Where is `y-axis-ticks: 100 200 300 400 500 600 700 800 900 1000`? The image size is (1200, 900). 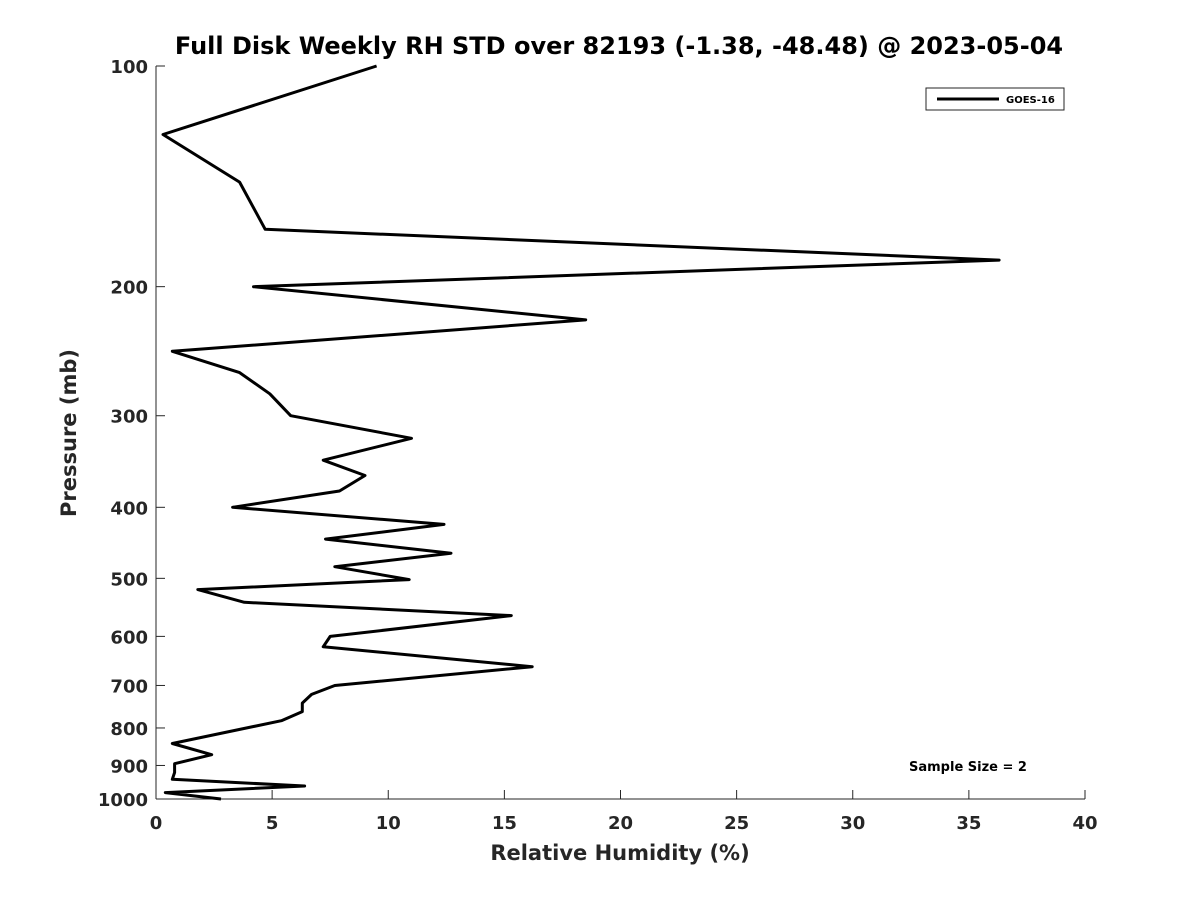 y-axis-ticks: 100 200 300 400 500 600 700 800 900 1000 is located at coordinates (131, 434).